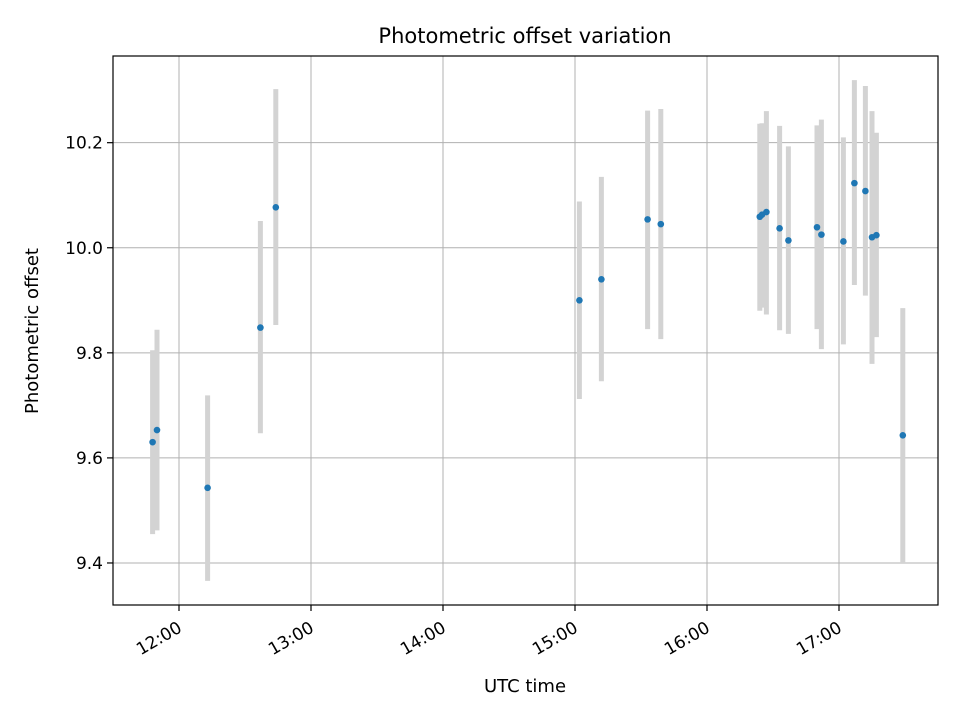 Image resolution: width=960 pixels, height=720 pixels. What do you see at coordinates (84, 144) in the screenshot?
I see `y-tick-label: 10.2` at bounding box center [84, 144].